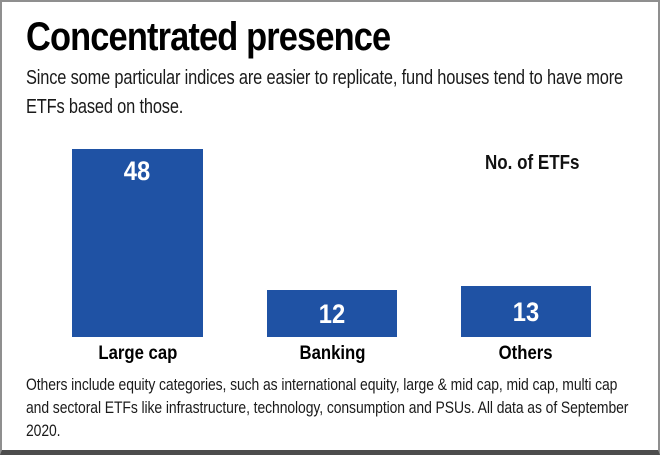 This screenshot has height=455, width=660. Describe the element at coordinates (532, 163) in the screenshot. I see `unit-label: No. of ETFs` at that location.